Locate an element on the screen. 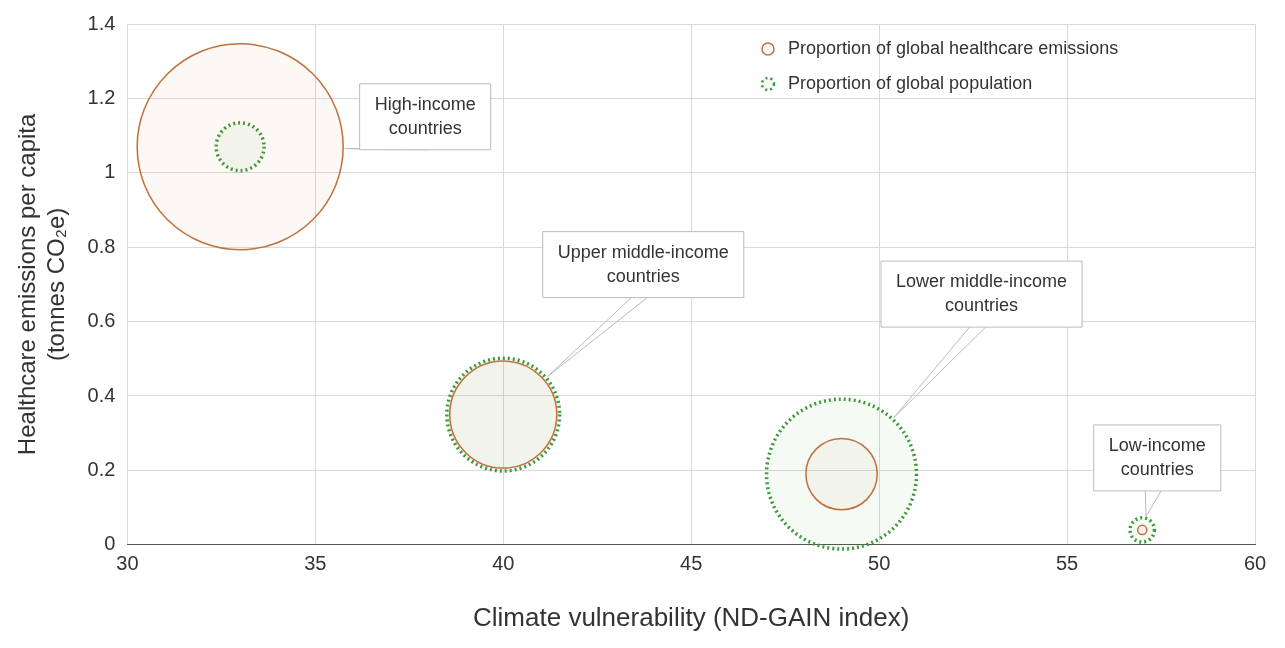 The height and width of the screenshot is (648, 1285). y-tick-label: 0 is located at coordinates (110, 543).